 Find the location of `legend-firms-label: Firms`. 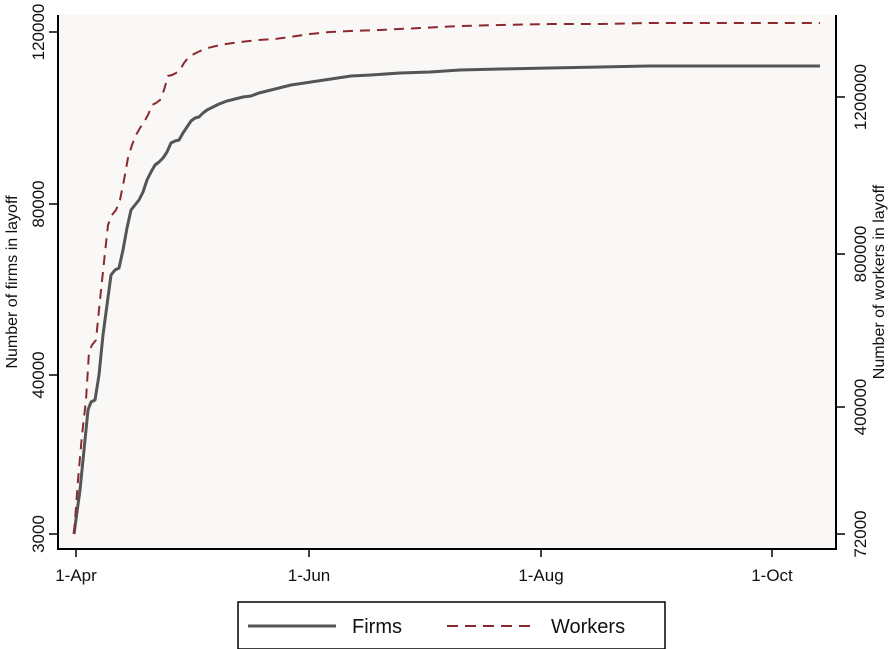

legend-firms-label: Firms is located at coordinates (377, 627).